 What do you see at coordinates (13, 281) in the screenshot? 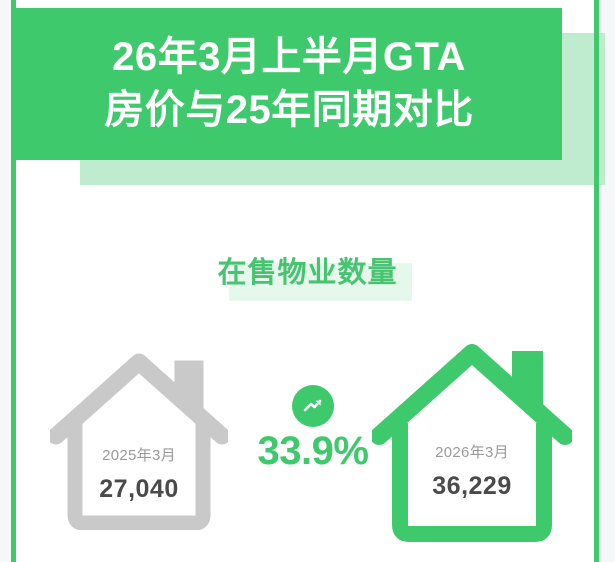
I see `decor-vertical-rule-left` at bounding box center [13, 281].